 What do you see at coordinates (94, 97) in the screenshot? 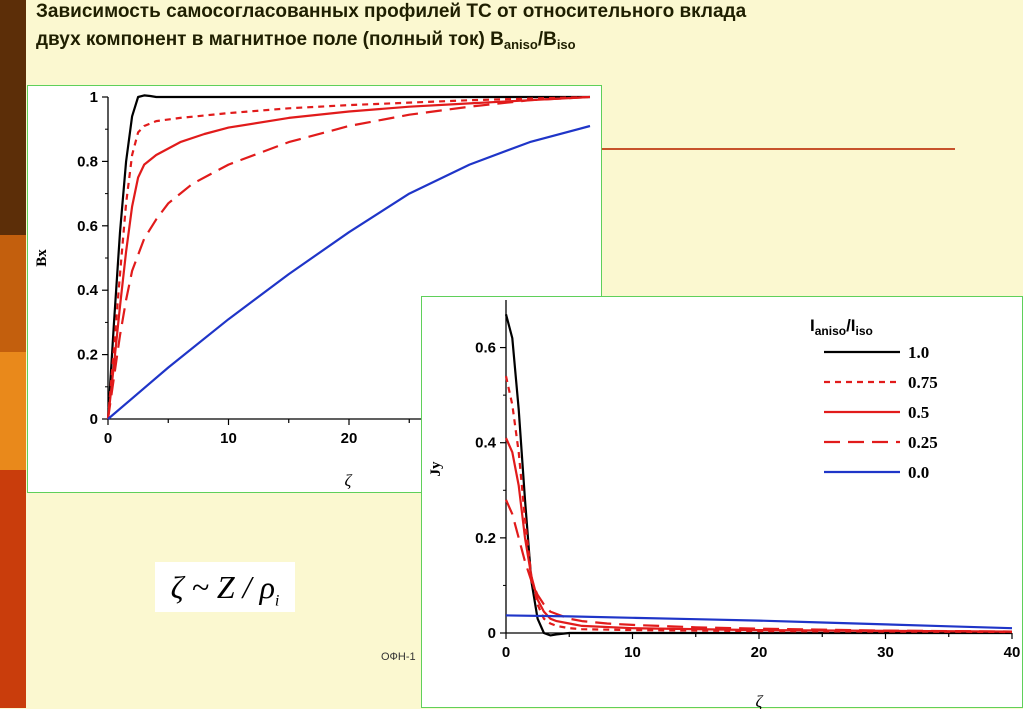
I see `y-tick-label: 1` at bounding box center [94, 97].